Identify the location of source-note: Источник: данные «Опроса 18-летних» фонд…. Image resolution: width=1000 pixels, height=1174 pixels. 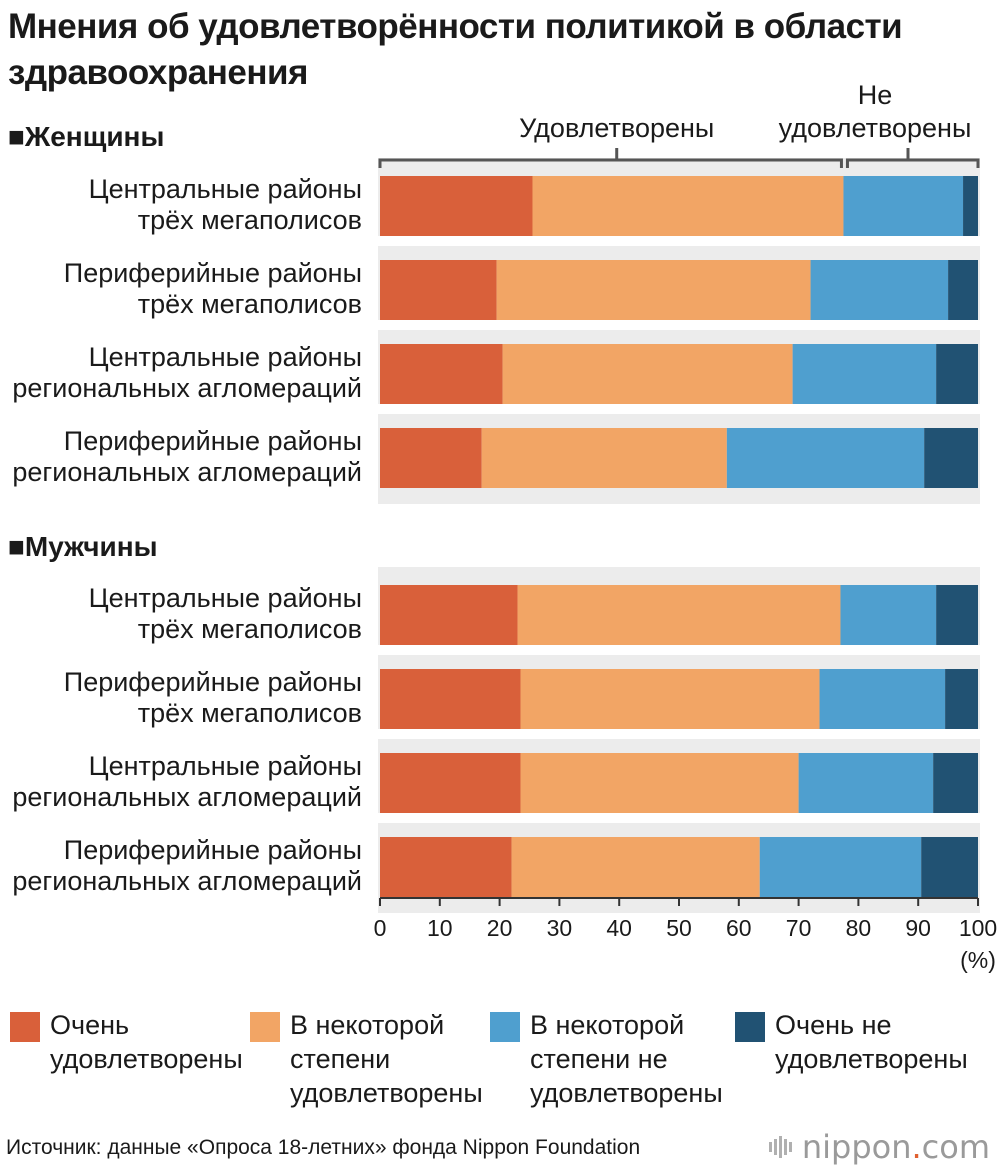
(323, 1147).